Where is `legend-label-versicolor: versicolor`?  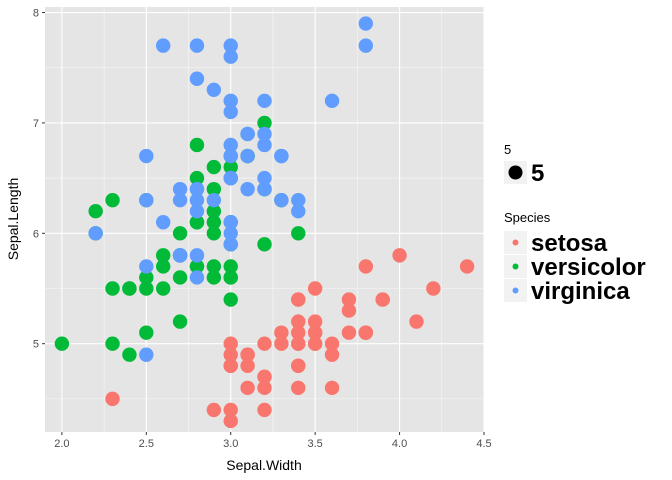
legend-label-versicolor: versicolor is located at coordinates (588, 267).